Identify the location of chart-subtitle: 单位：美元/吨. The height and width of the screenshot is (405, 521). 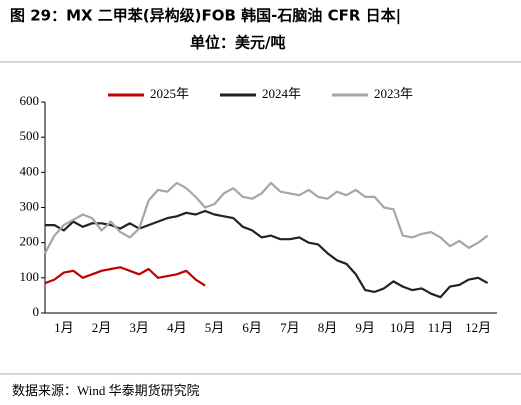
(237, 43).